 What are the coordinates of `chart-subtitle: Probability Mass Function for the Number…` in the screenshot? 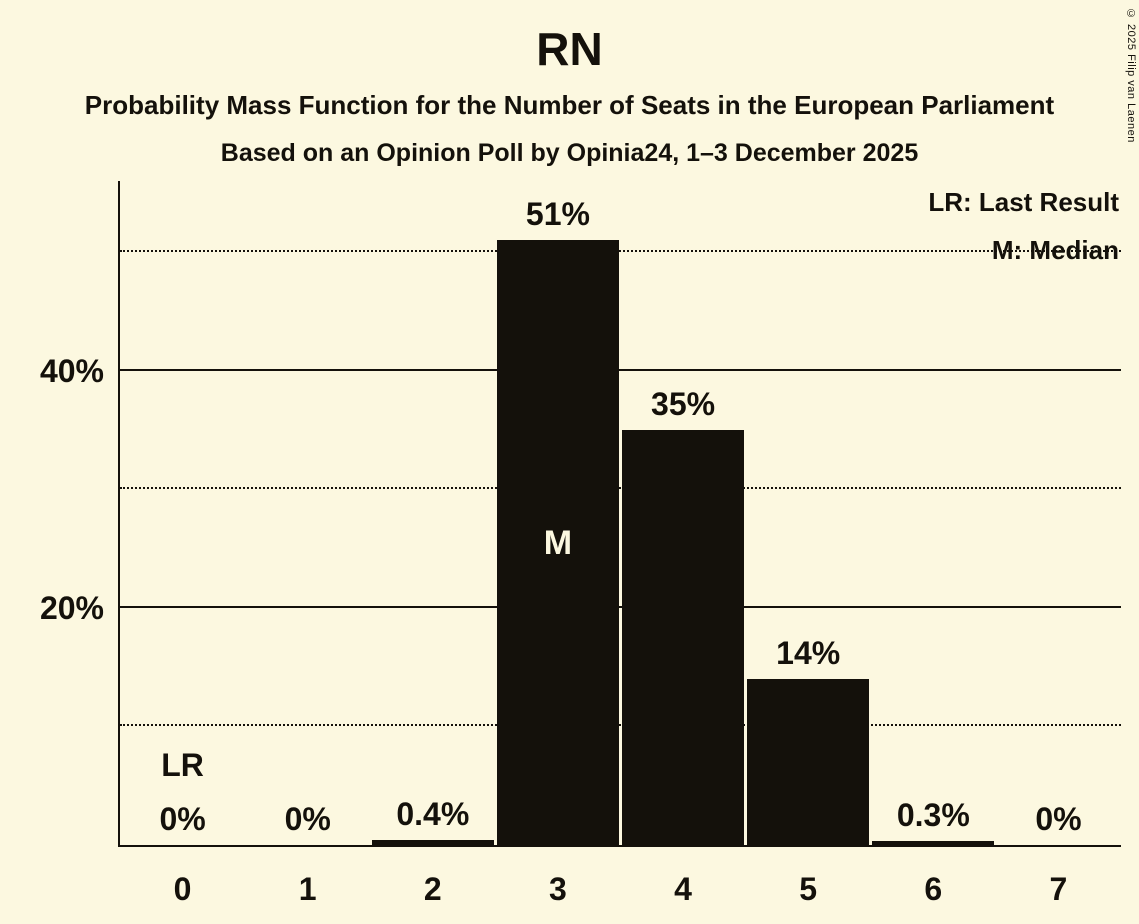 It's located at (569, 105).